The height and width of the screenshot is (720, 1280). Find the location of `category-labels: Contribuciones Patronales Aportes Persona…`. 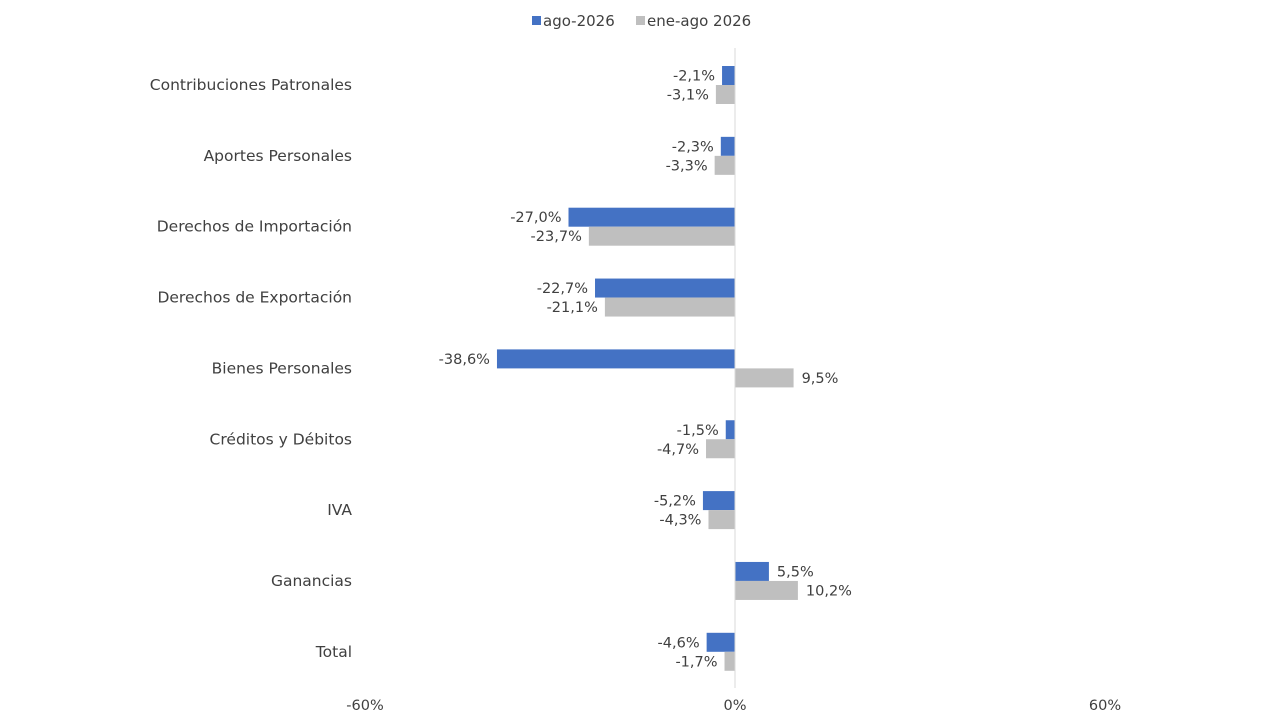

category-labels: Contribuciones Patronales Aportes Persona… is located at coordinates (251, 368).